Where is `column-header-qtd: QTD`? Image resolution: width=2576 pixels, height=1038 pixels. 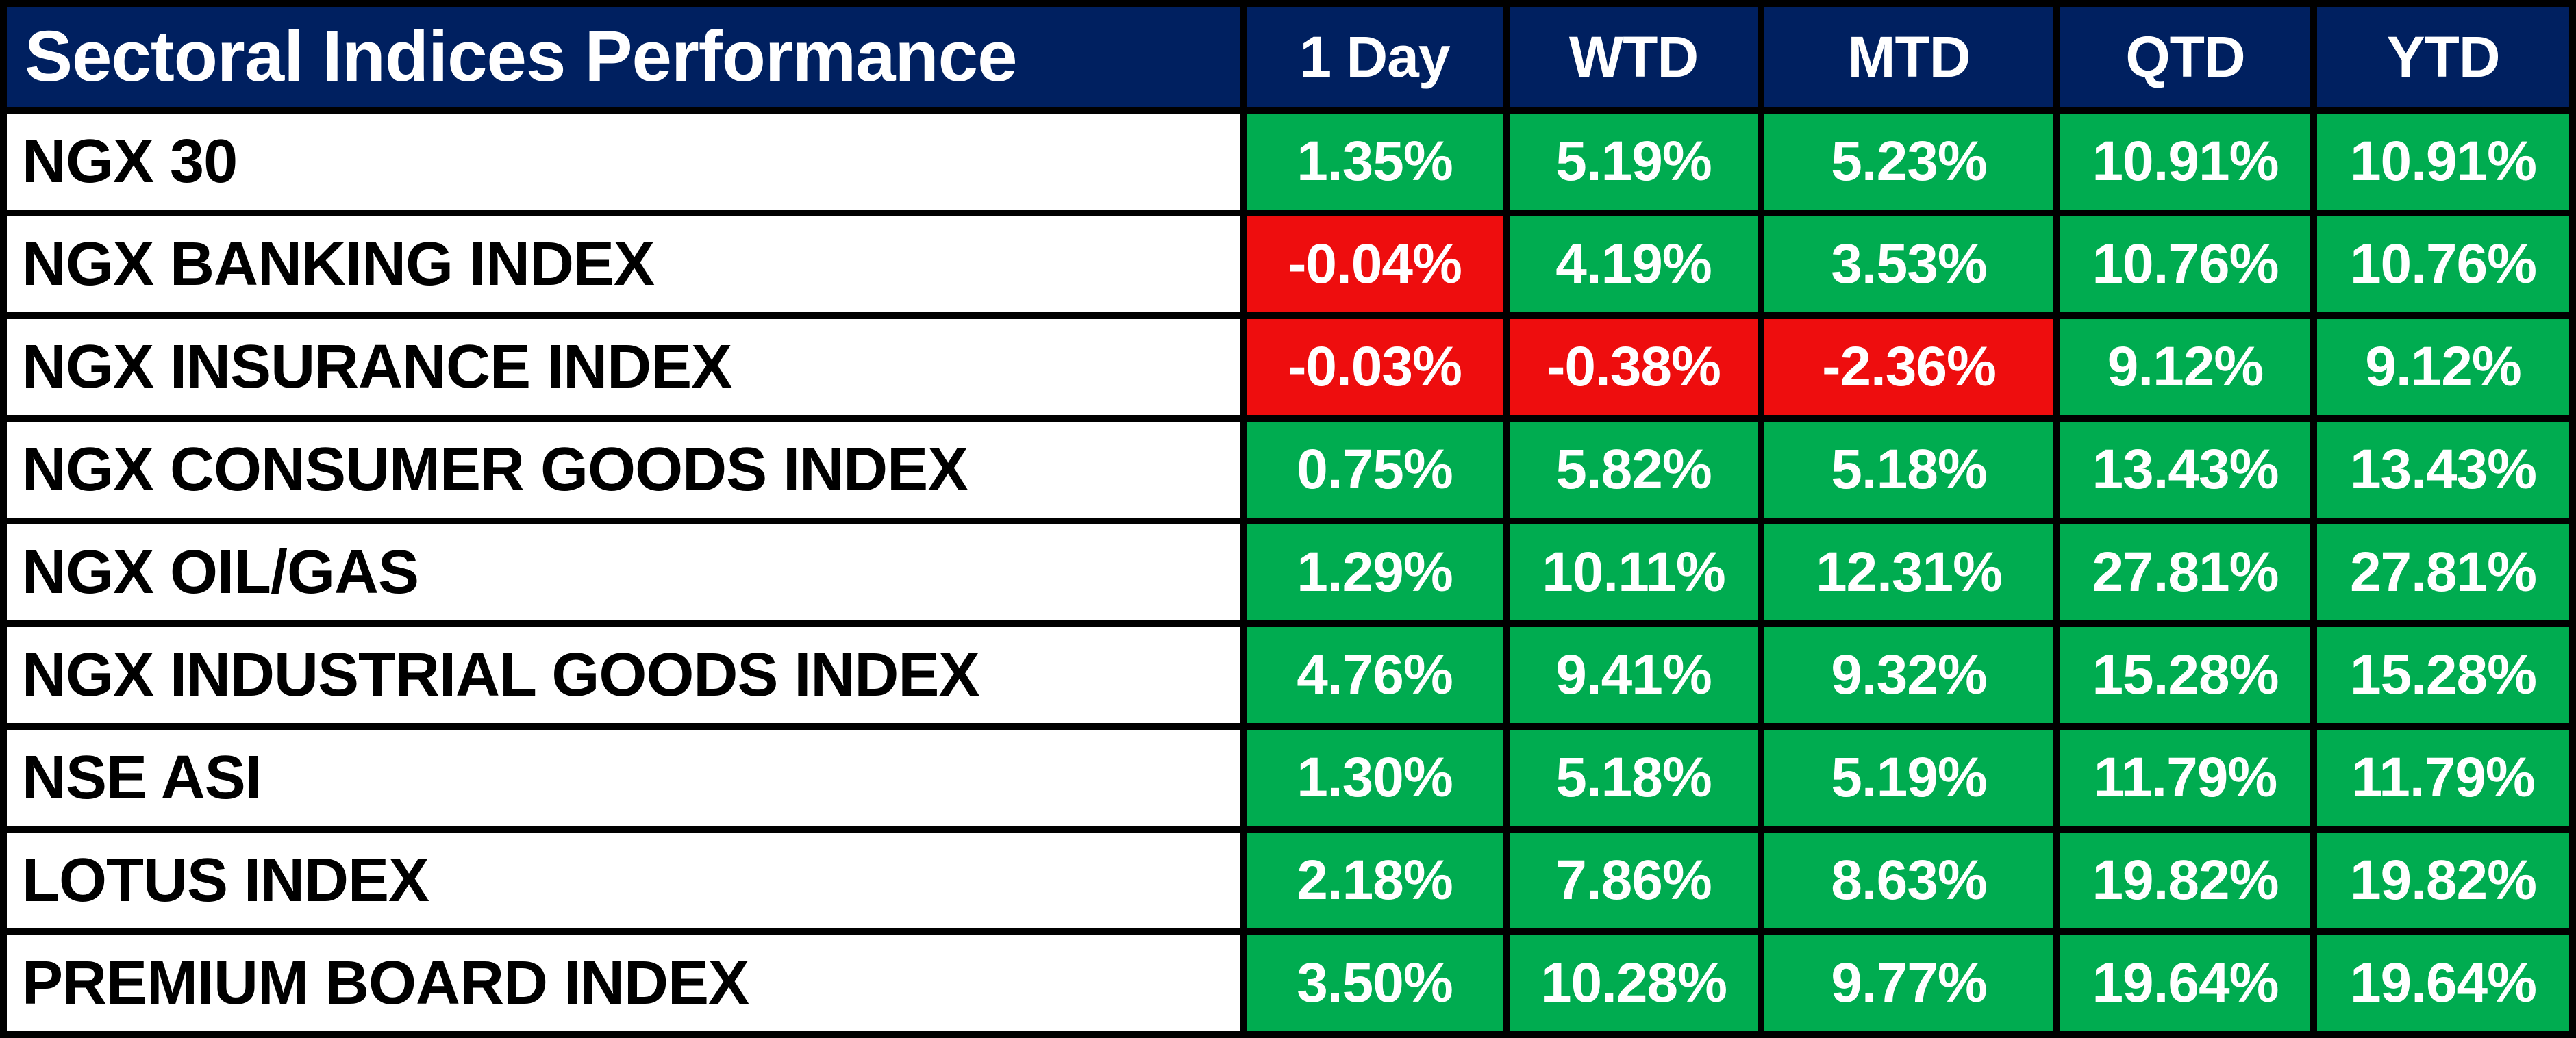
column-header-qtd: QTD is located at coordinates (2185, 57).